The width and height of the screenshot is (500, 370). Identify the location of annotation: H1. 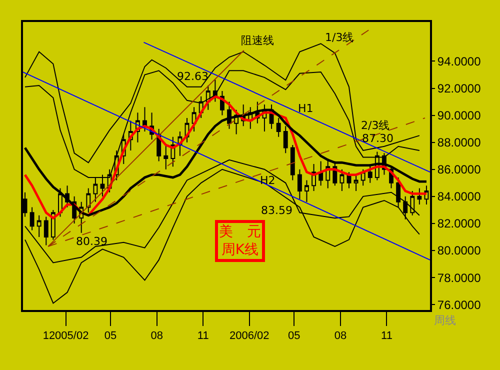
(306, 108).